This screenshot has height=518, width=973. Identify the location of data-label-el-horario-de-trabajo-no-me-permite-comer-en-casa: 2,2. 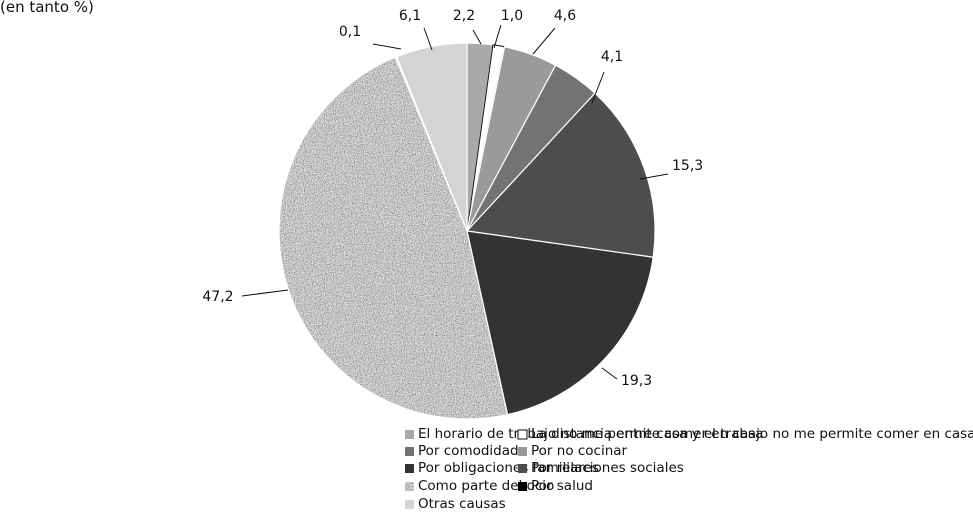
(464, 16).